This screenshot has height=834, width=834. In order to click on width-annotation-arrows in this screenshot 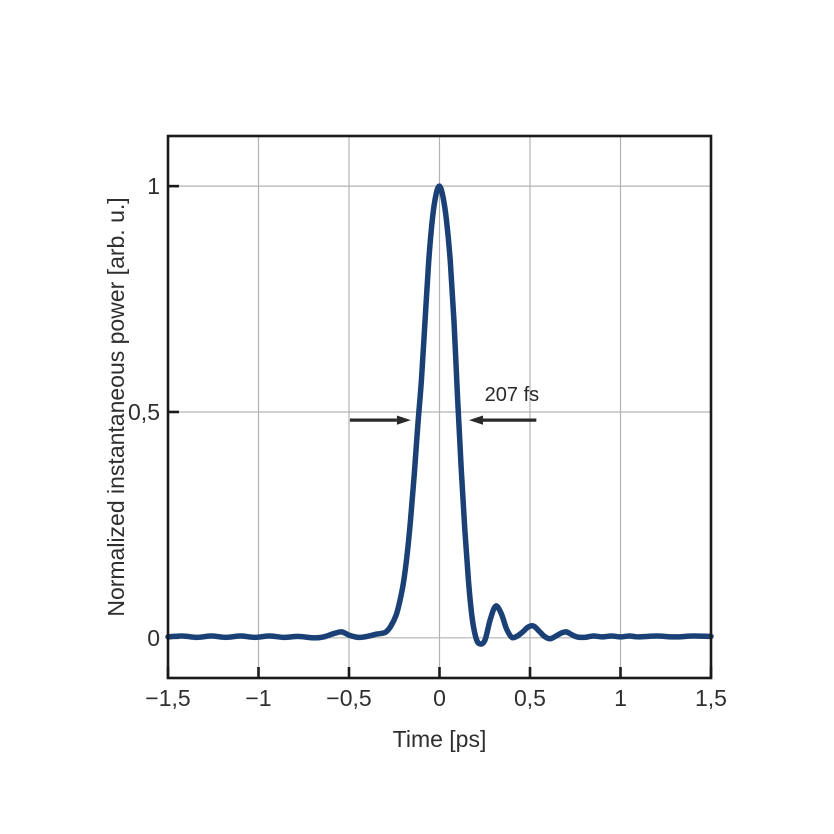, I will do `click(443, 420)`.